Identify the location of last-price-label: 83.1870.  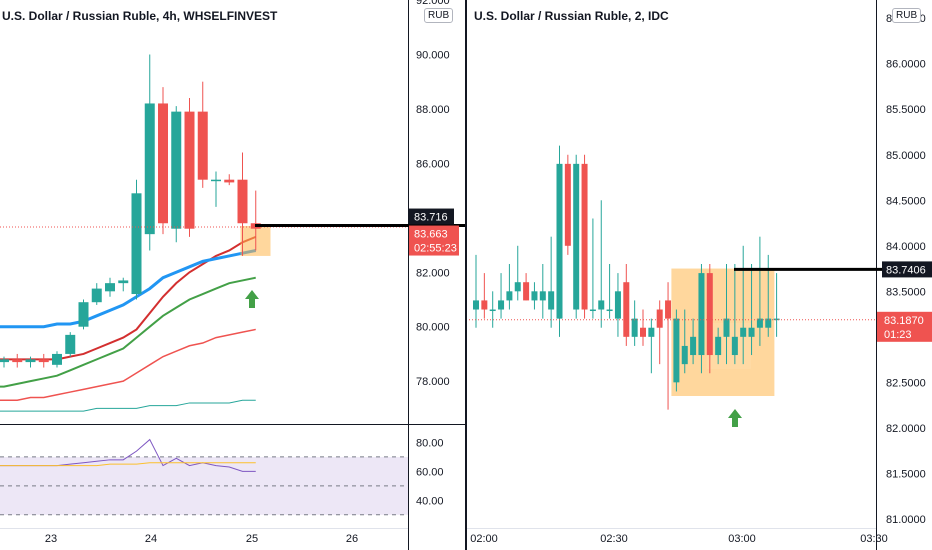
(904, 321).